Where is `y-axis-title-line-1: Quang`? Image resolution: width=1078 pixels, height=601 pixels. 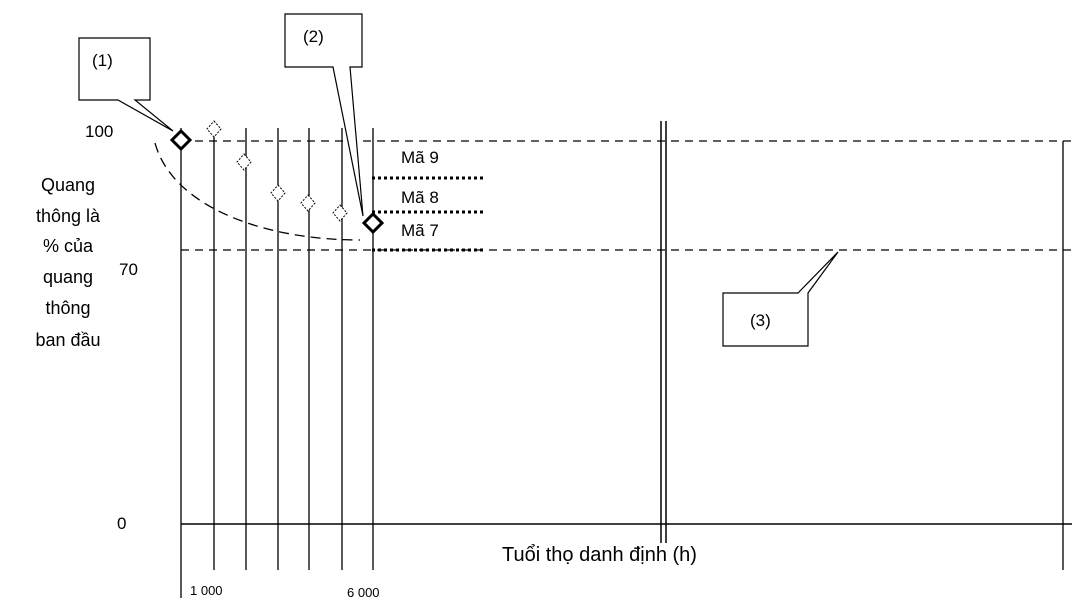 y-axis-title-line-1: Quang is located at coordinates (68, 185).